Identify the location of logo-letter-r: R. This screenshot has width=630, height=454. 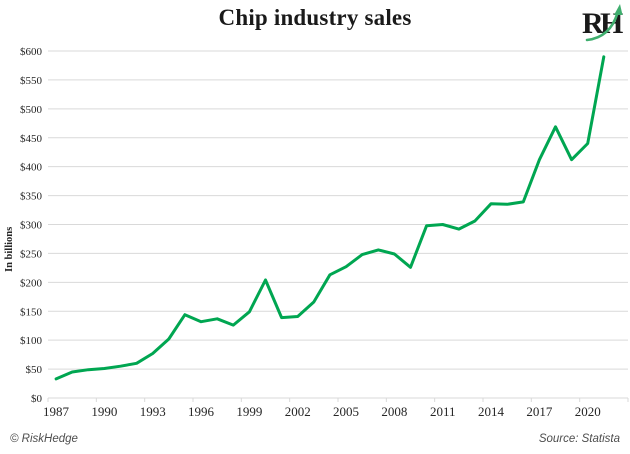
(593, 23).